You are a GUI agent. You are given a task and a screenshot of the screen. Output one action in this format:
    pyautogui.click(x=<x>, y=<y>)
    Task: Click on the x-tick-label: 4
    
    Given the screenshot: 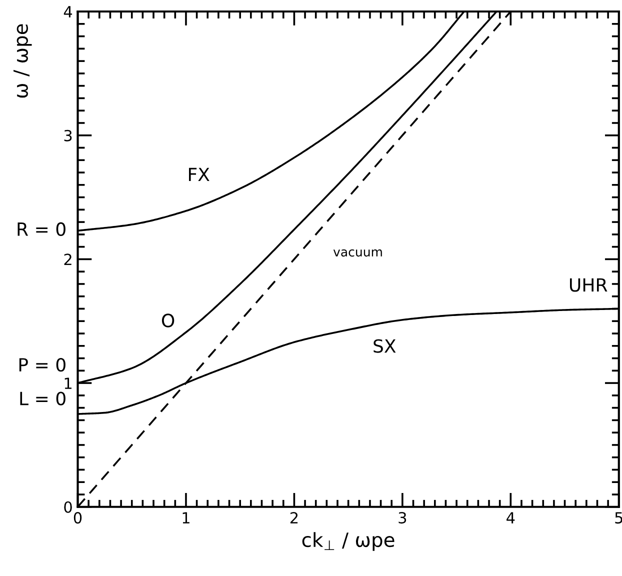 What is the action you would take?
    pyautogui.click(x=510, y=518)
    